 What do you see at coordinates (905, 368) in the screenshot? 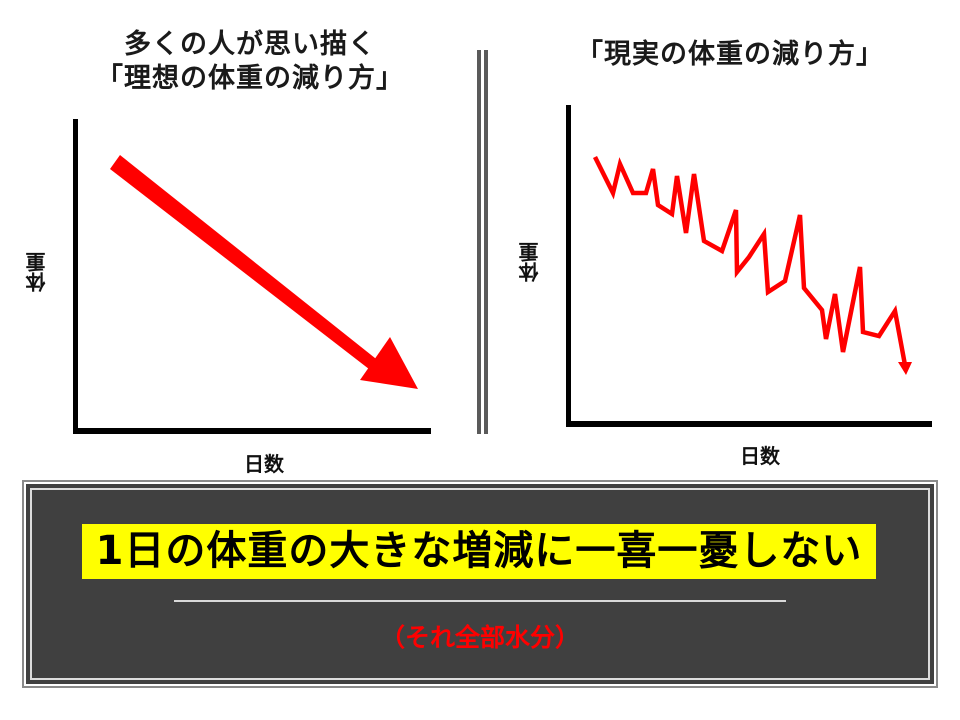
I see `real-trend-arrowhead` at bounding box center [905, 368].